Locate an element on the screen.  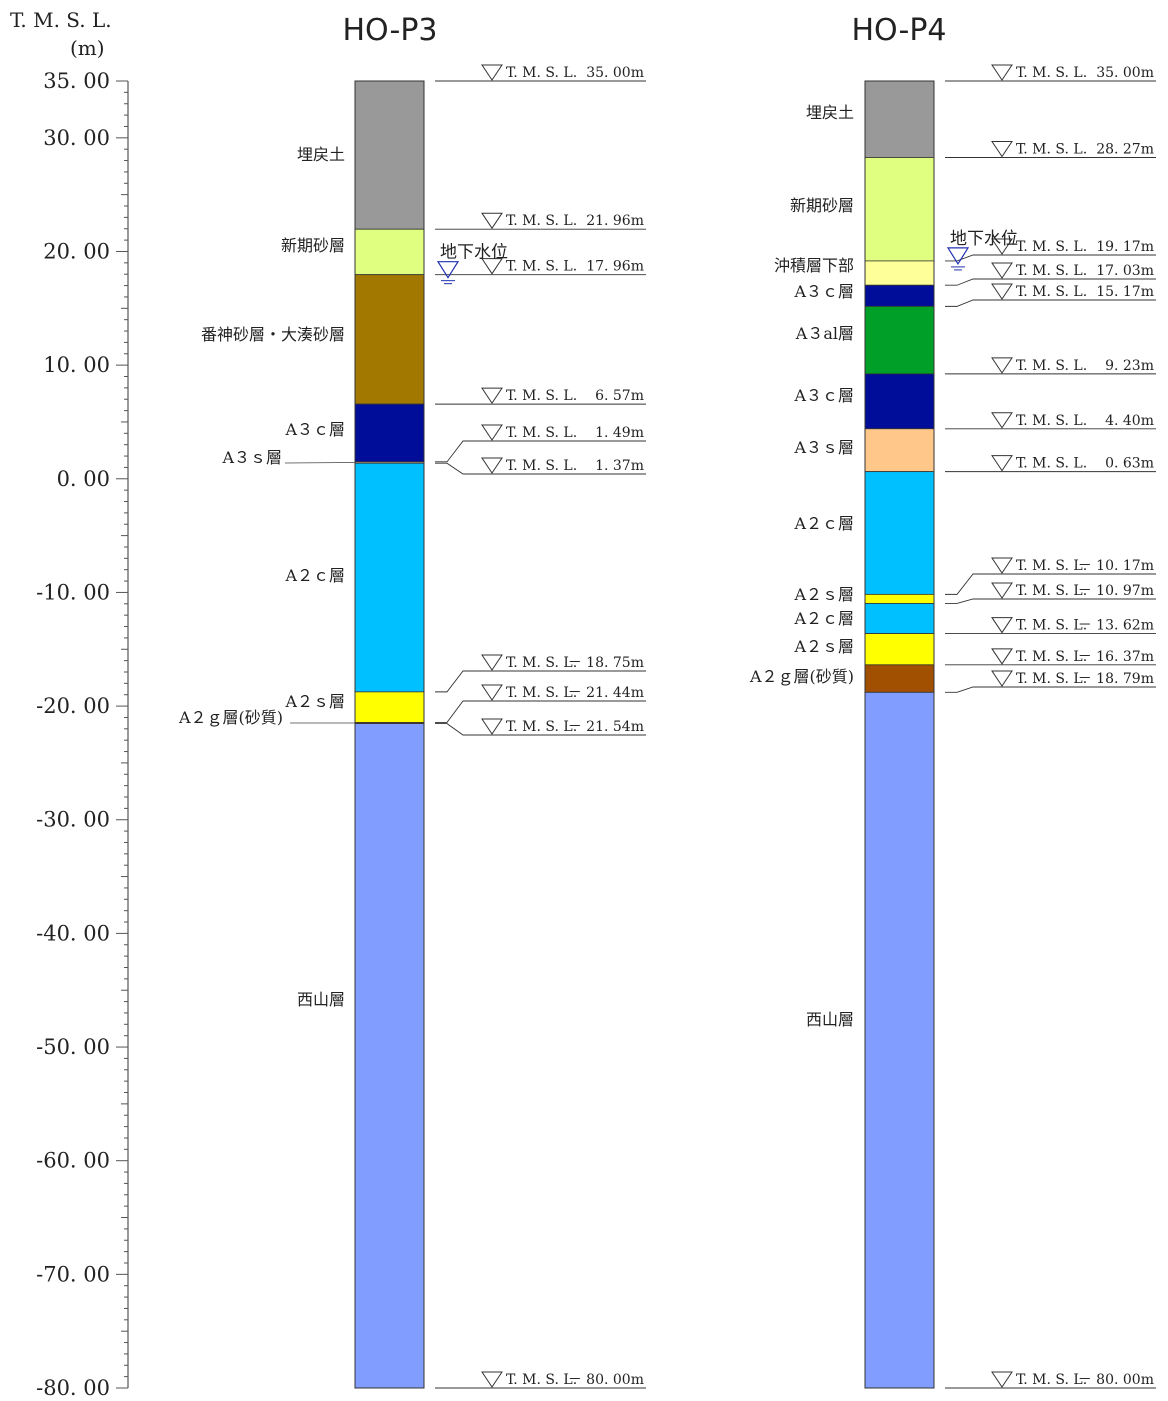
elevation-marker: T. M. S. L. 17. 96m is located at coordinates (540, 267).